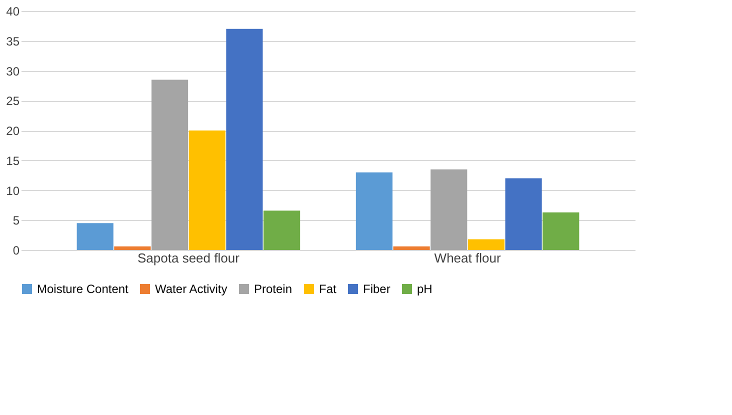 Image resolution: width=732 pixels, height=415 pixels. What do you see at coordinates (13, 101) in the screenshot?
I see `y-tick-label: 25` at bounding box center [13, 101].